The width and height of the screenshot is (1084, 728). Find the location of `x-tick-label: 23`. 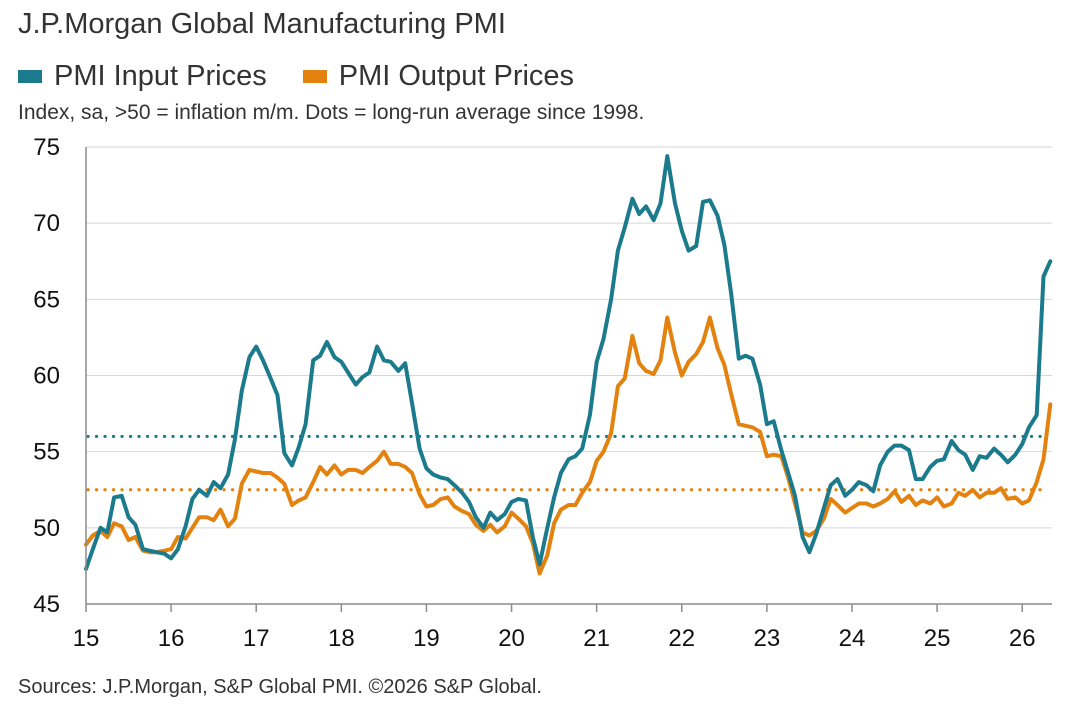

x-tick-label: 23 is located at coordinates (767, 638).